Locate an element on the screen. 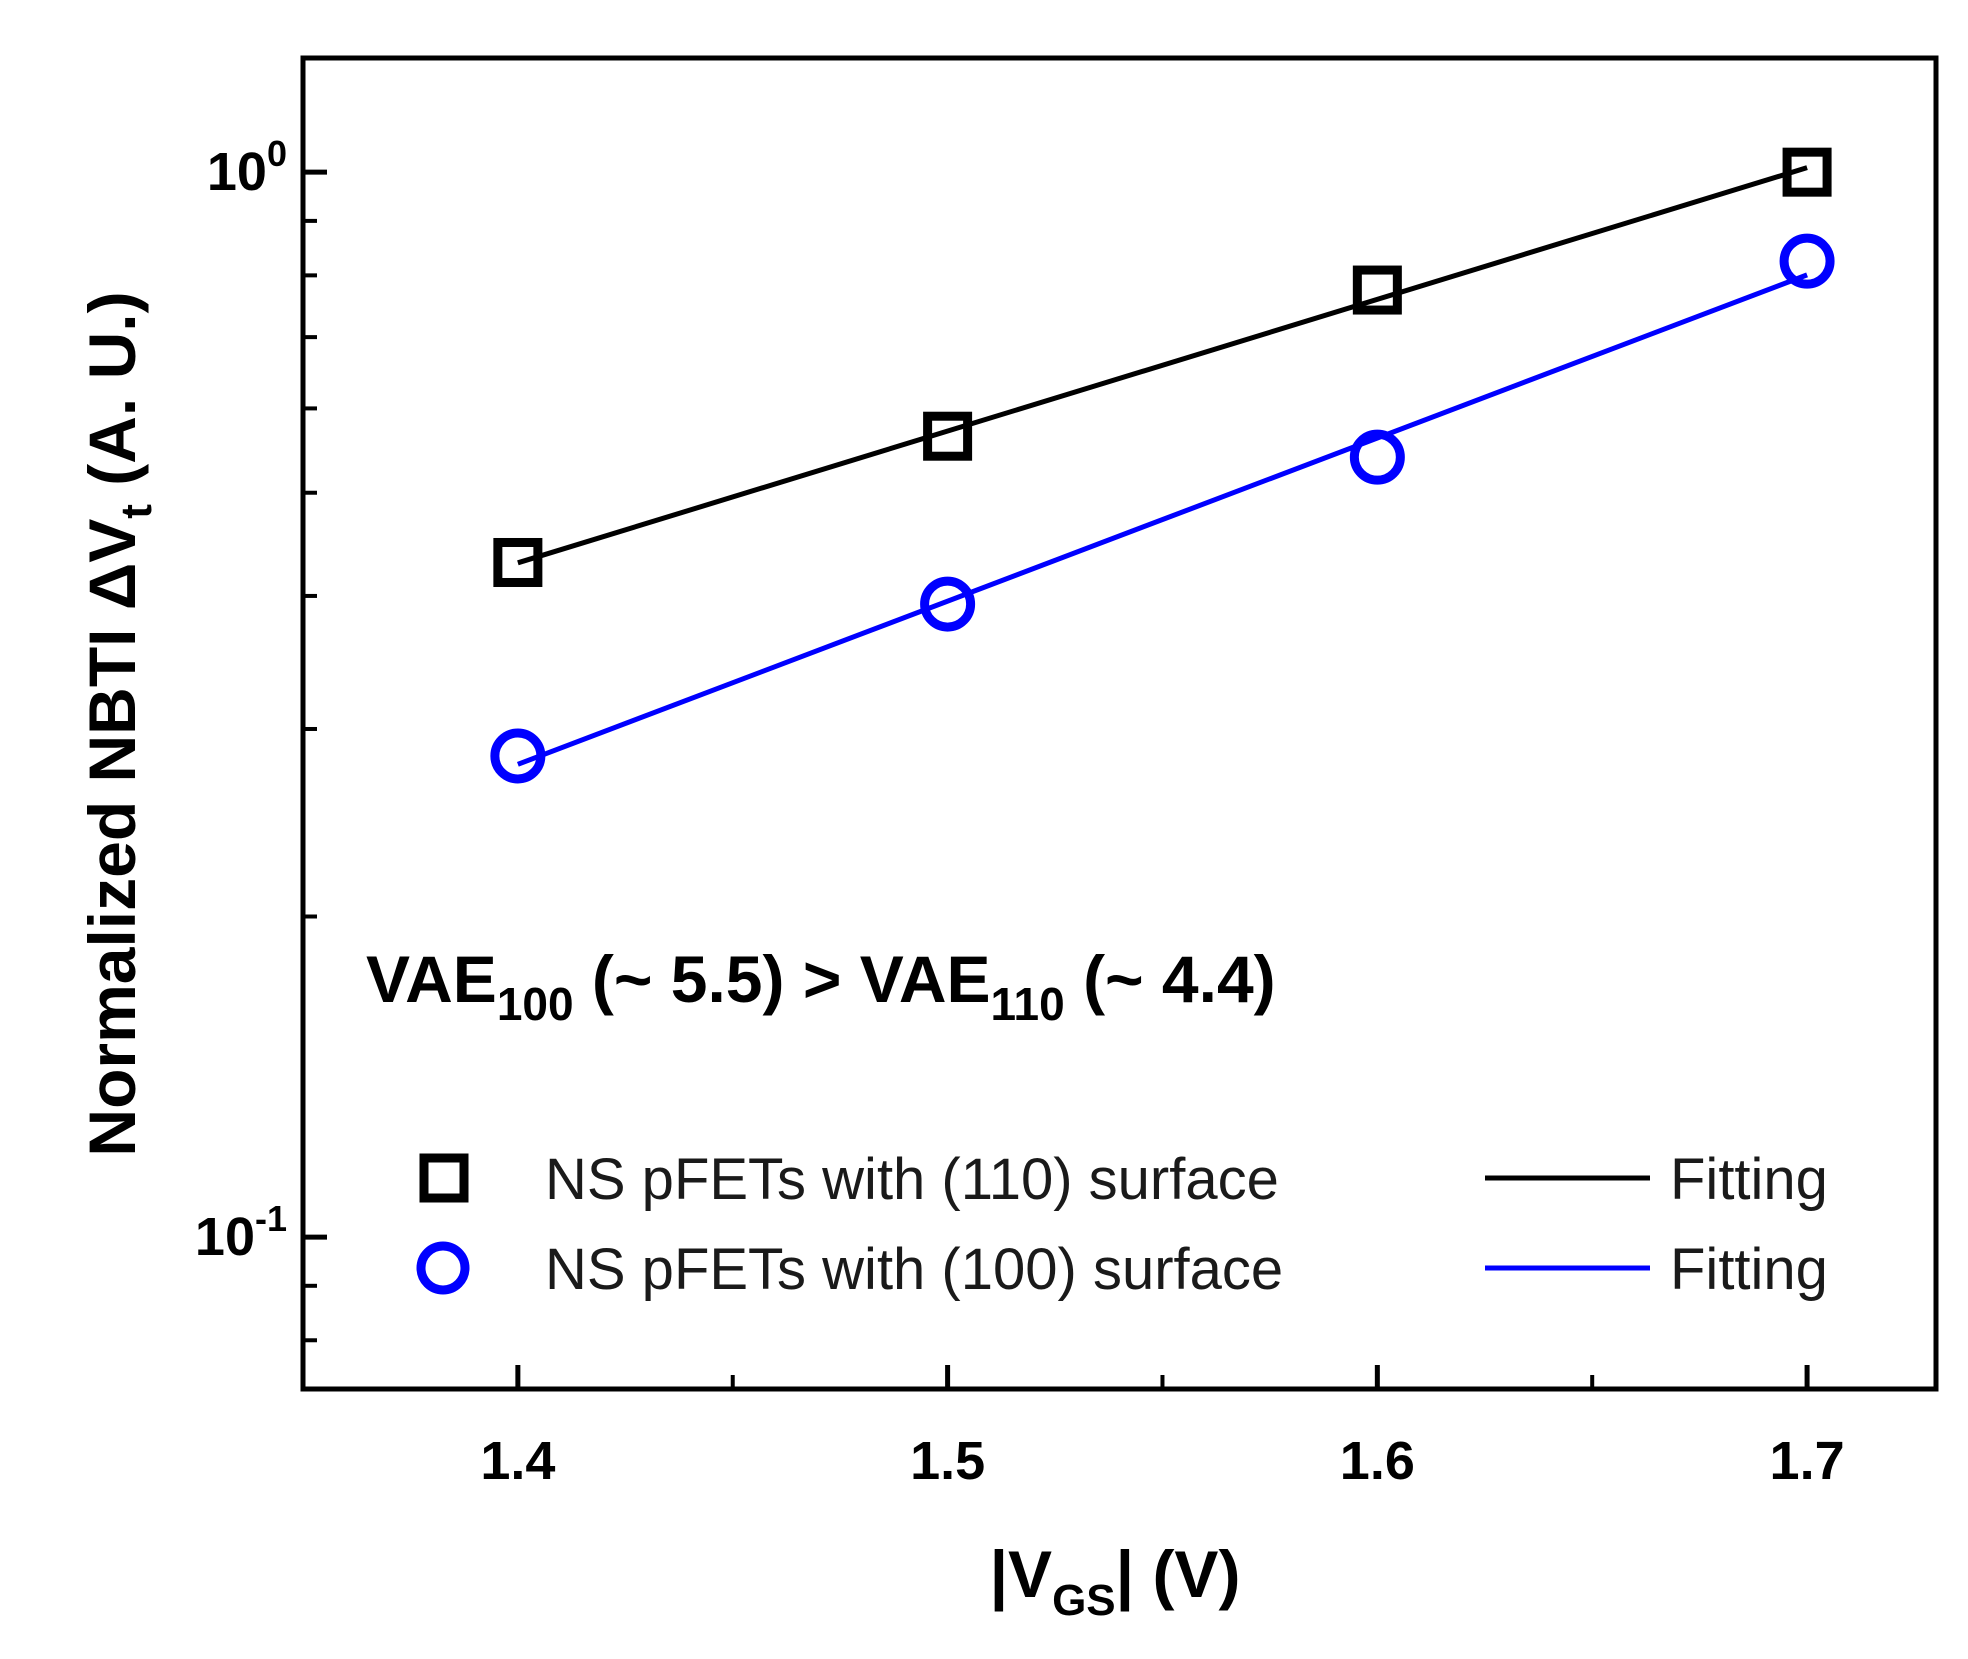 The width and height of the screenshot is (1968, 1659). x-axis-ticks: 1.4 1.5 1.6 1.7 is located at coordinates (1073, 1428).